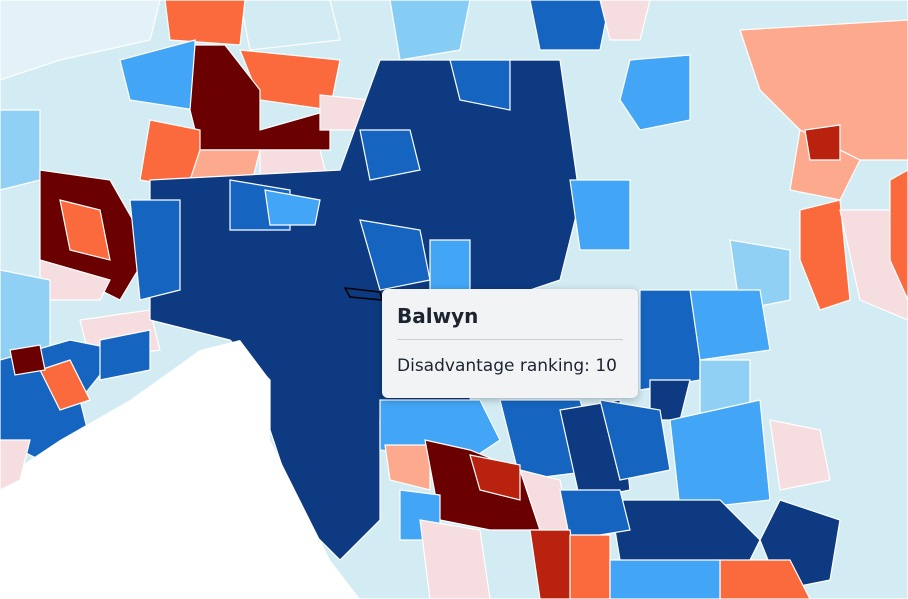 This screenshot has height=599, width=908. I want to click on tooltip-label: Disadvantage ranking:, so click(493, 366).